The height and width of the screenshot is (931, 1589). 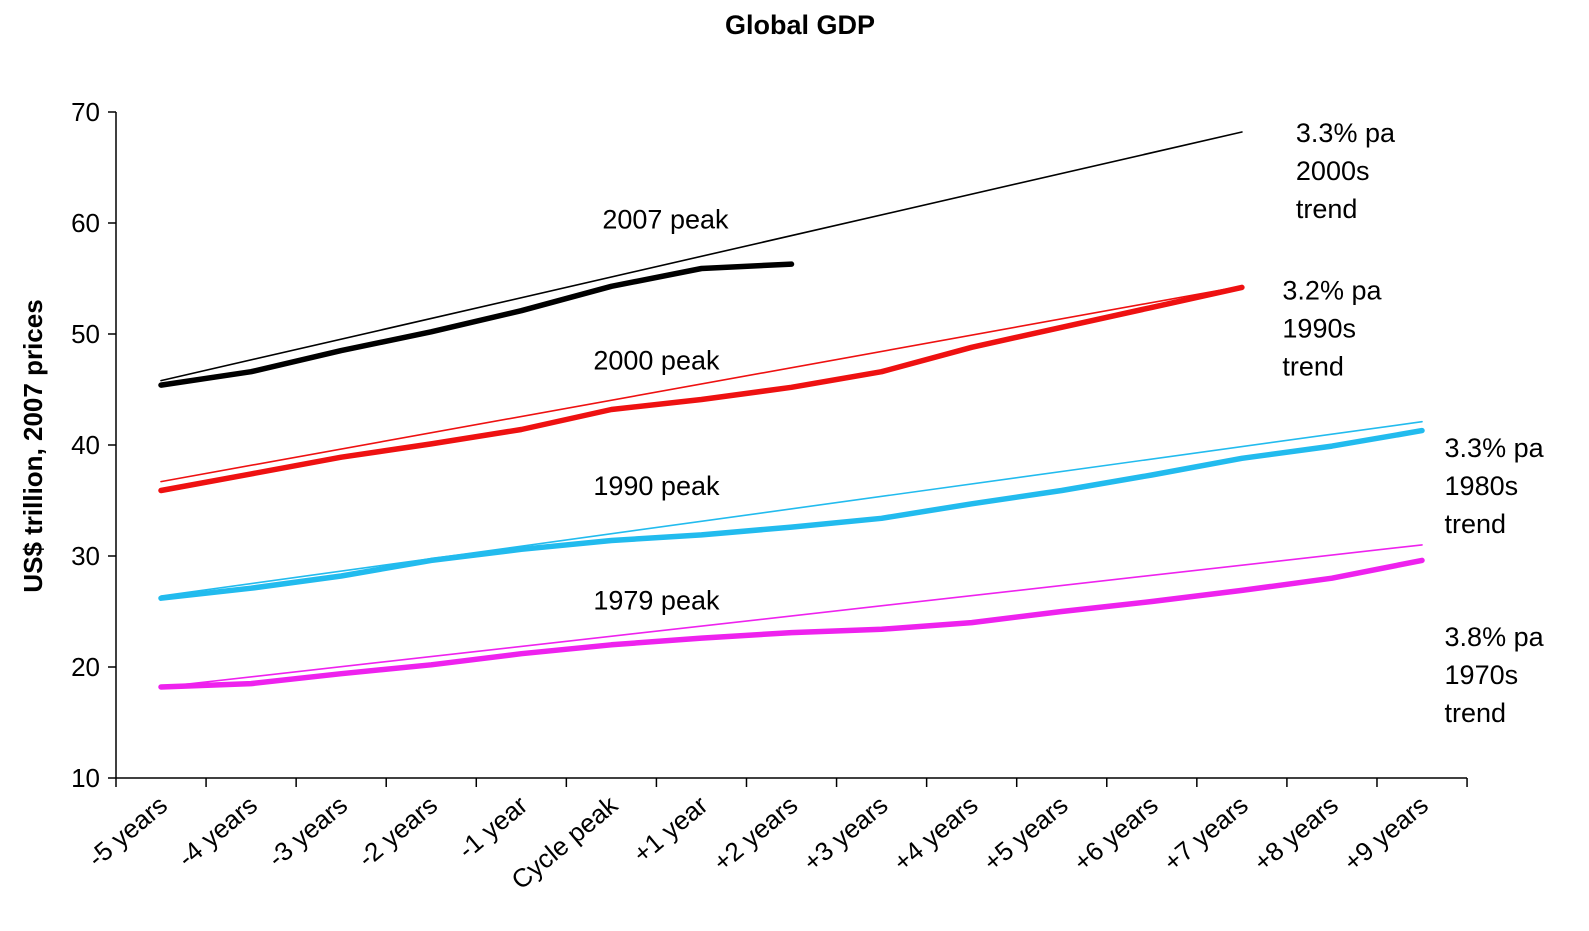 I want to click on annotation-label: 2000 peak, so click(x=656, y=361).